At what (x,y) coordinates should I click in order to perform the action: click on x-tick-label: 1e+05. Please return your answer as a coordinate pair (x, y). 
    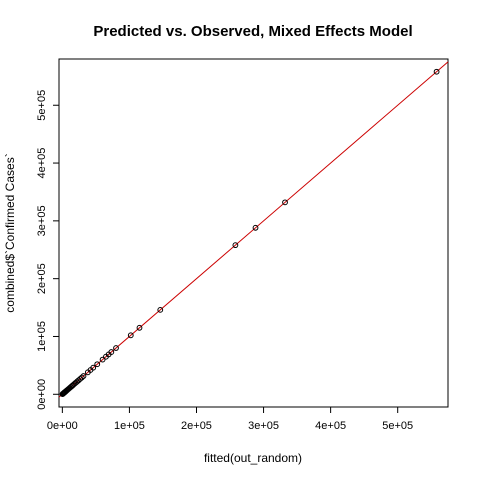
    Looking at the image, I should click on (129, 426).